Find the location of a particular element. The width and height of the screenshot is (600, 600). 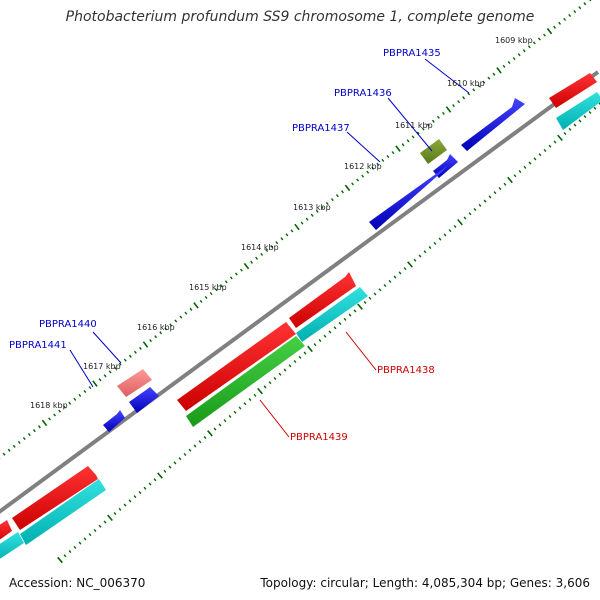

gene-label-PBPRA1441: PBPRA1441 is located at coordinates (38, 345).